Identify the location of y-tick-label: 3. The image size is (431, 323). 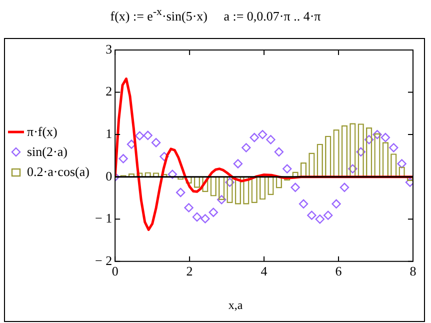
(109, 48).